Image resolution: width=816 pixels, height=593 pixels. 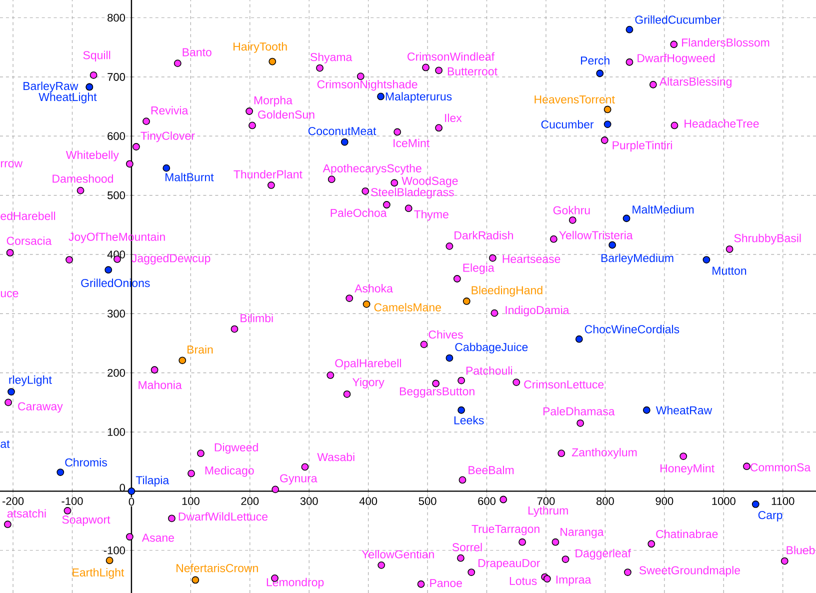 What do you see at coordinates (489, 370) in the screenshot?
I see `annotation: Patchouli` at bounding box center [489, 370].